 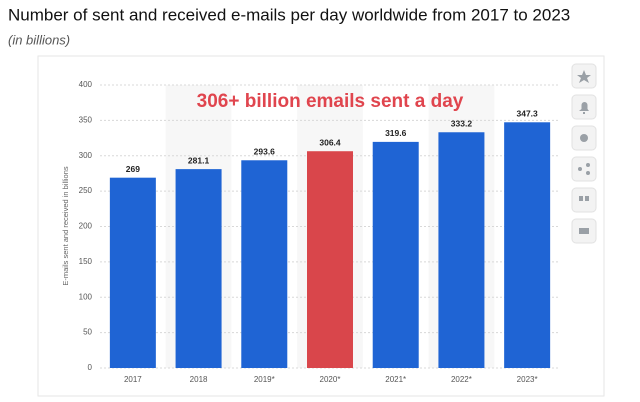 What do you see at coordinates (584, 200) in the screenshot?
I see `cite-button` at bounding box center [584, 200].